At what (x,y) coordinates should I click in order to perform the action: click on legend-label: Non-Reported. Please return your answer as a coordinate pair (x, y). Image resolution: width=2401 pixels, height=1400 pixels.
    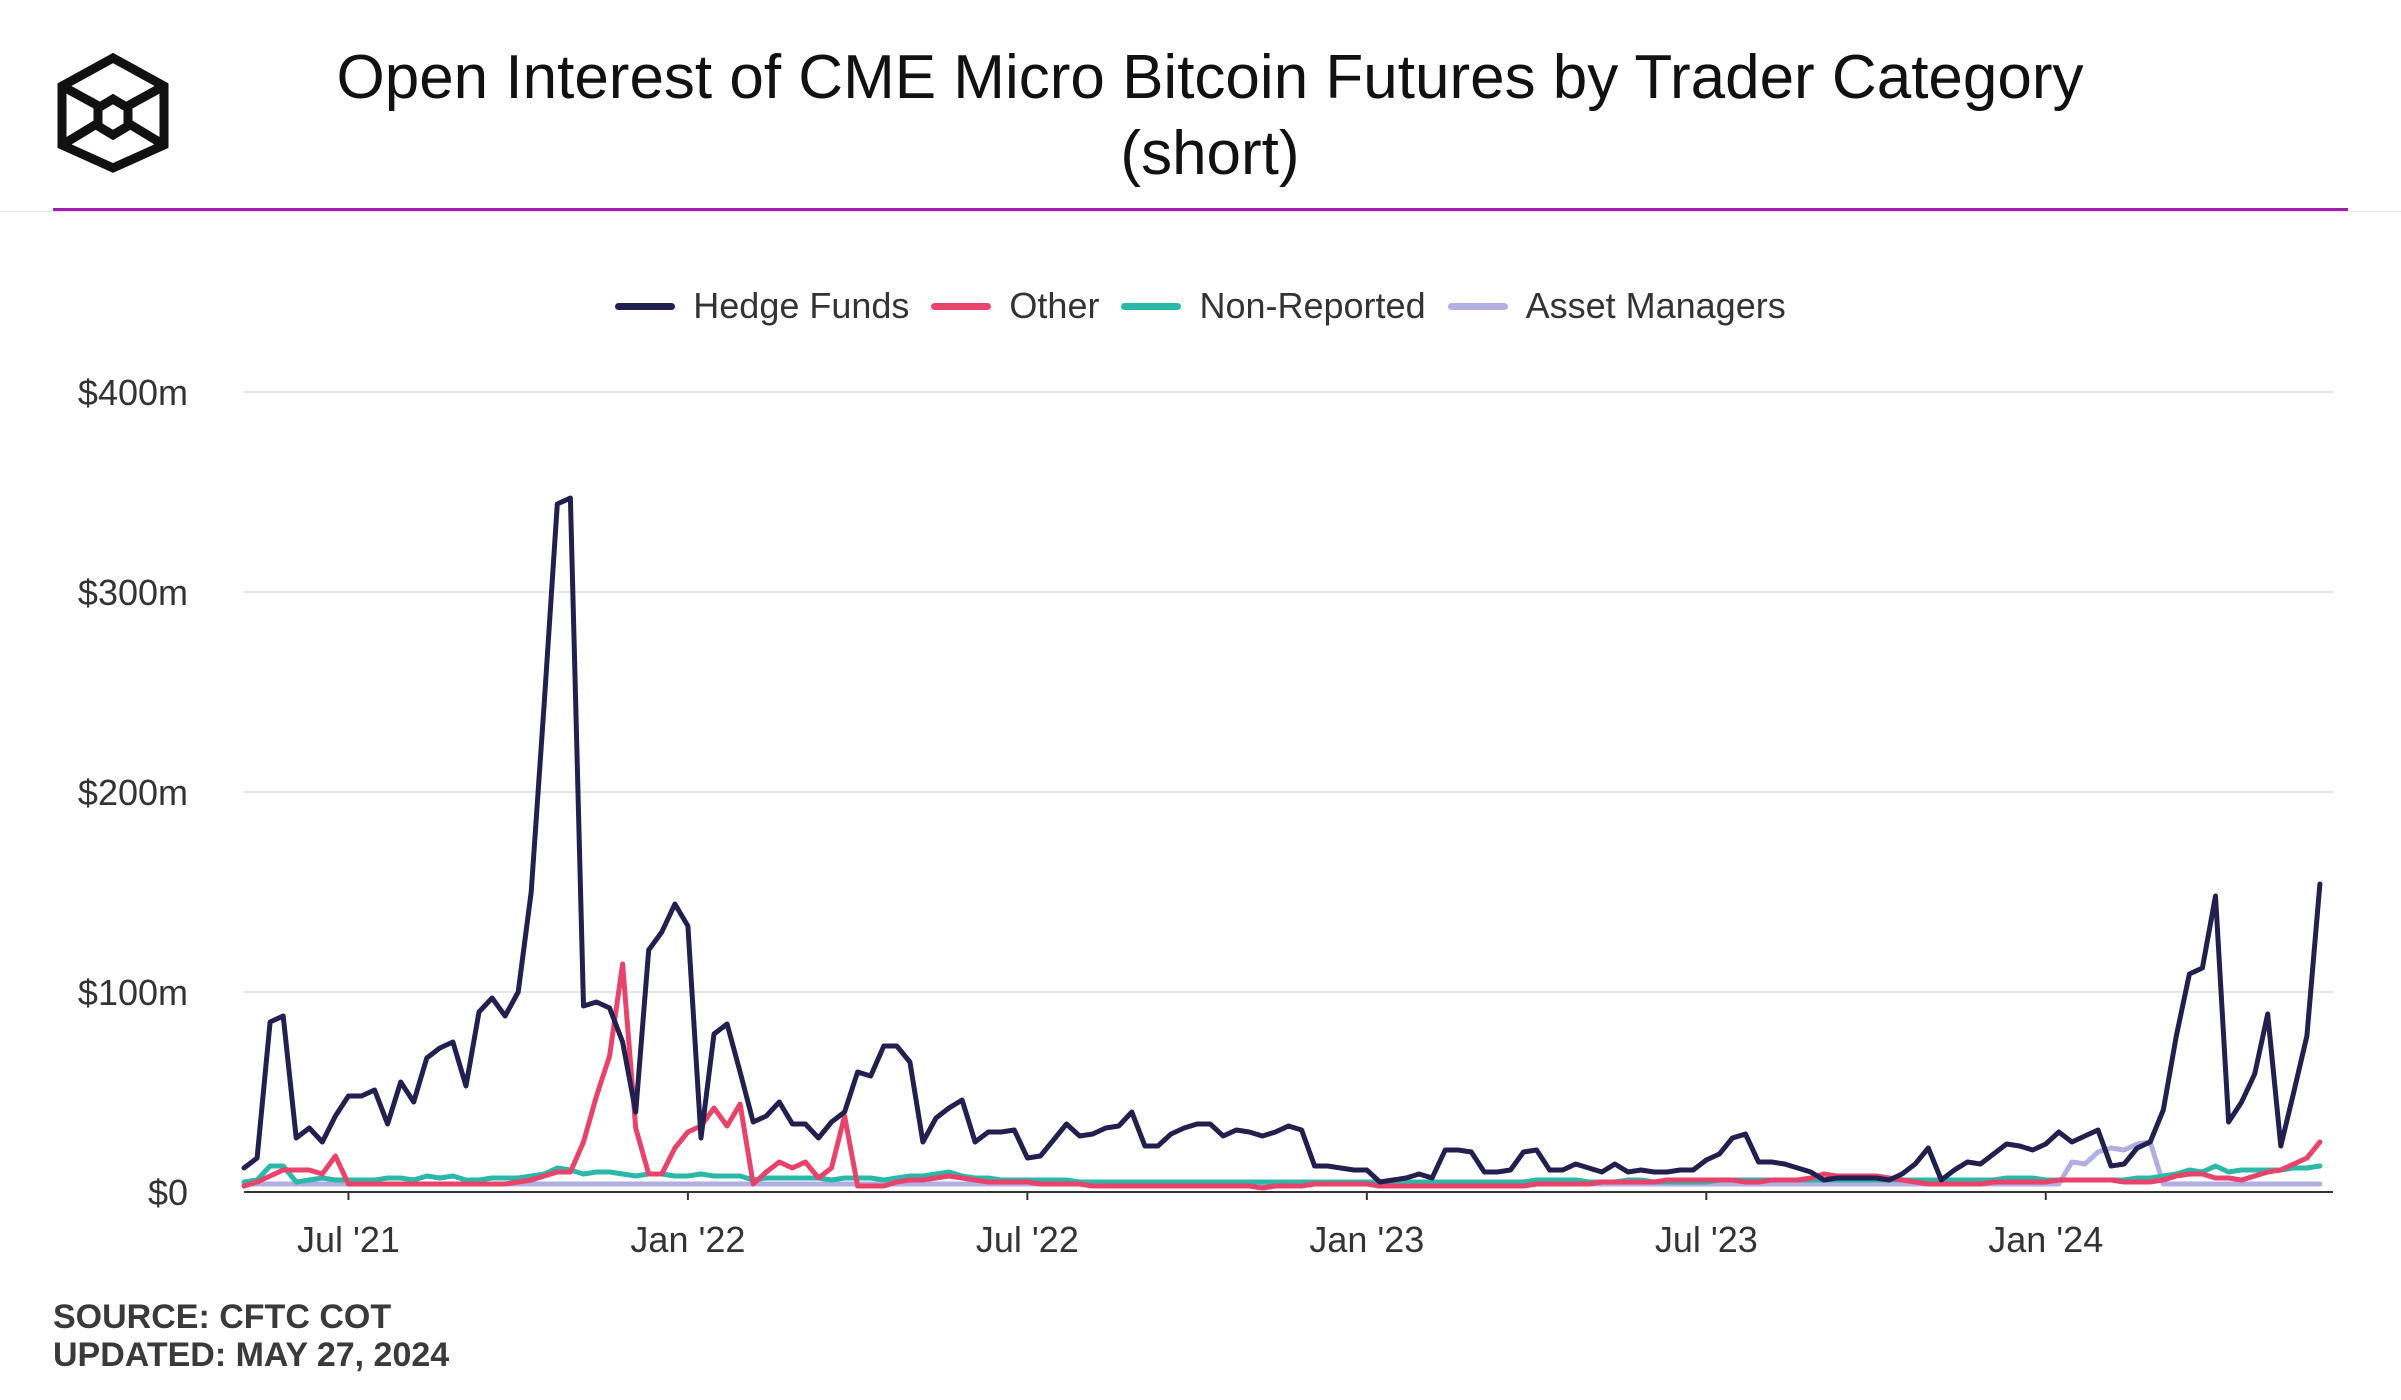
    Looking at the image, I should click on (1312, 305).